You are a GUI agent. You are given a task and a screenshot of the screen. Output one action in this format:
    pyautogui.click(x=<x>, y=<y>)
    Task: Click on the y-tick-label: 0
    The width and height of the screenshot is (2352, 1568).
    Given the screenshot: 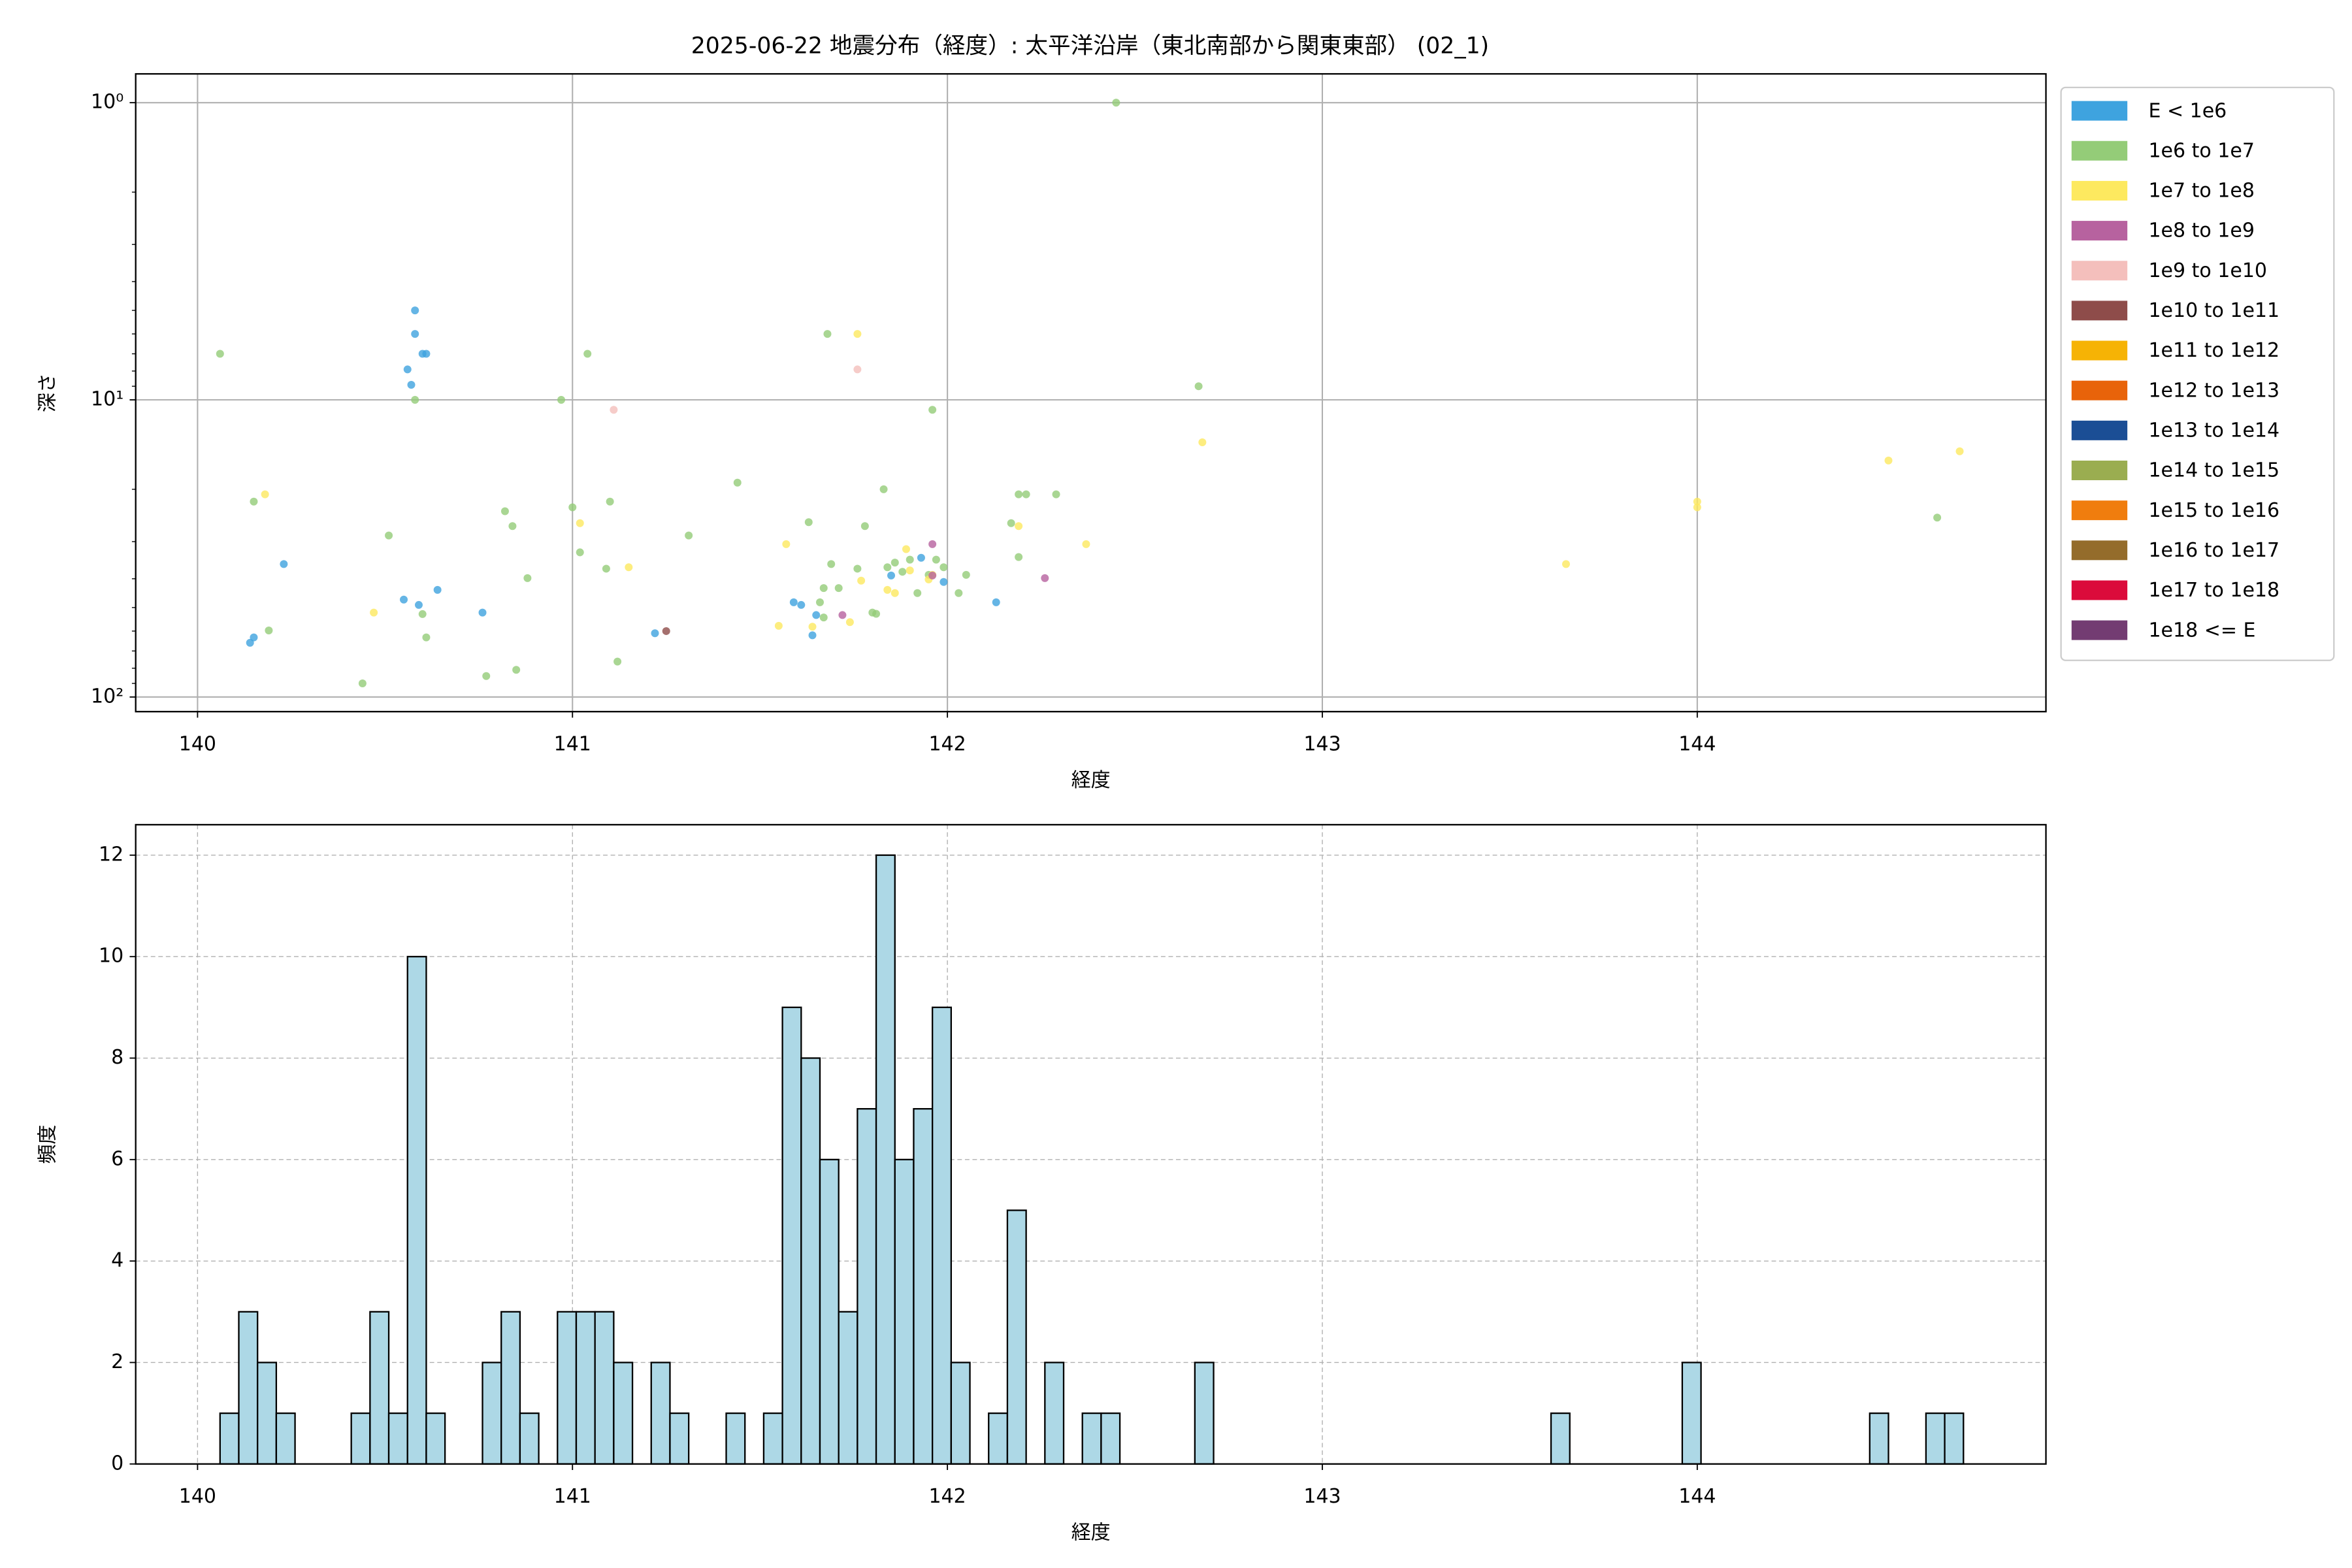 What is the action you would take?
    pyautogui.click(x=117, y=1463)
    